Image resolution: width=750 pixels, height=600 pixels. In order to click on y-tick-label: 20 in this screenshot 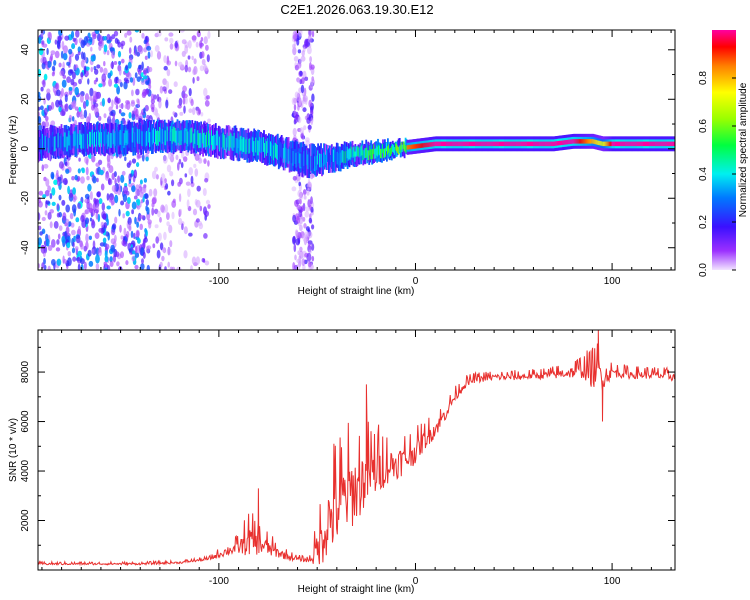, I will do `click(25, 99)`.